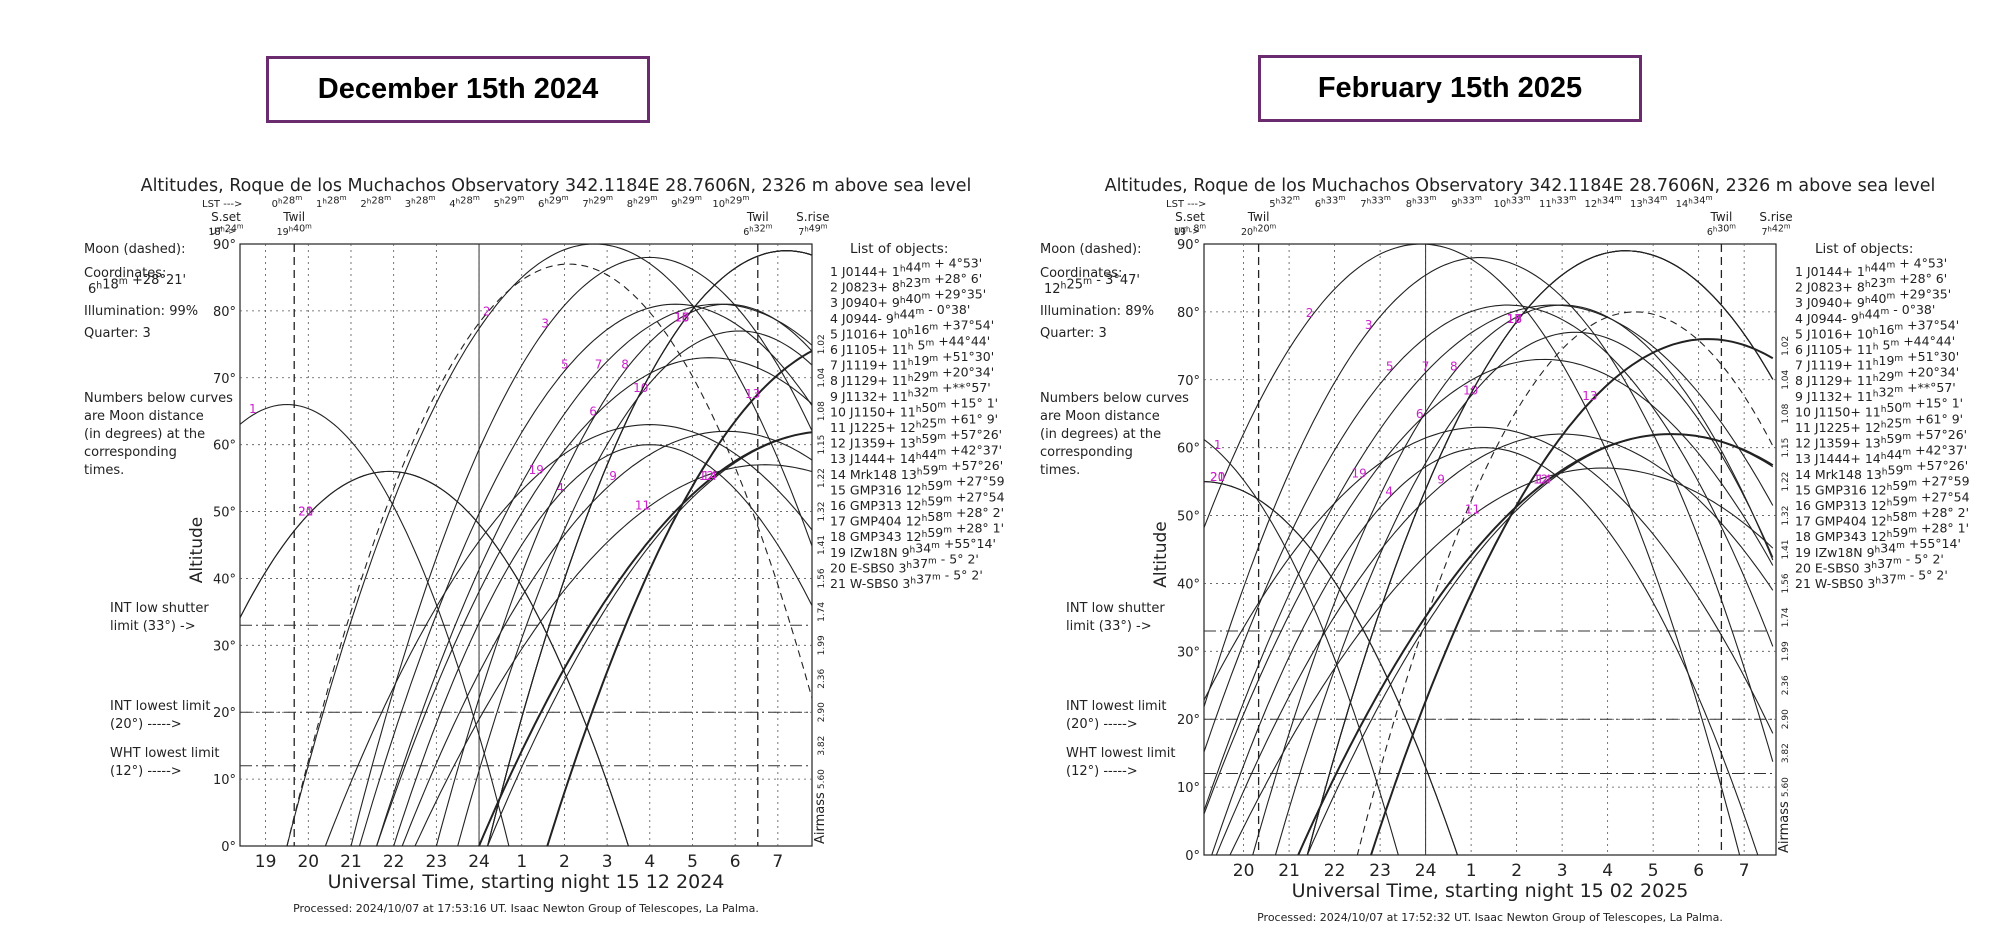 Image resolution: width=2000 pixels, height=952 pixels. I want to click on object-number-3: 3, so click(545, 323).